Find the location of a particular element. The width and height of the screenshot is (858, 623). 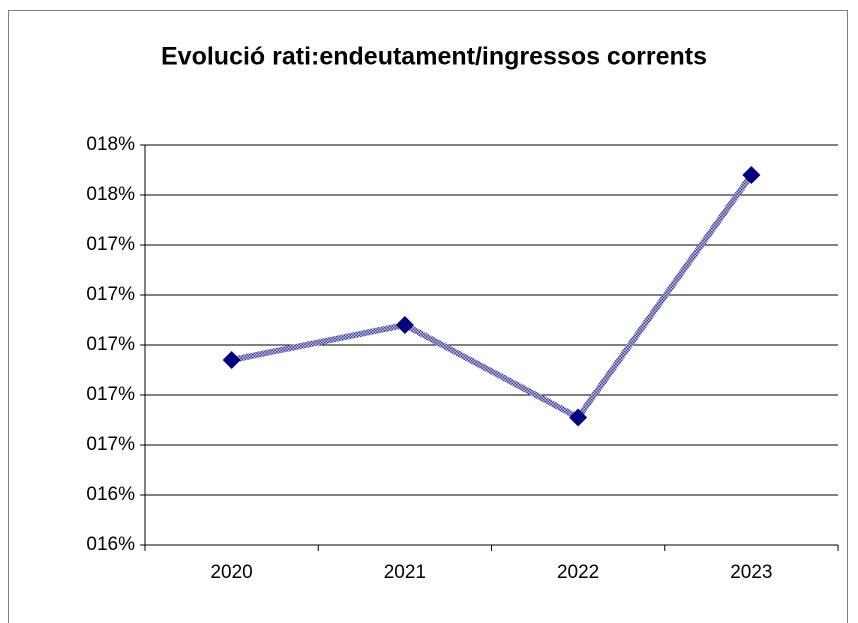

x-tick-label: 2023 is located at coordinates (751, 572).